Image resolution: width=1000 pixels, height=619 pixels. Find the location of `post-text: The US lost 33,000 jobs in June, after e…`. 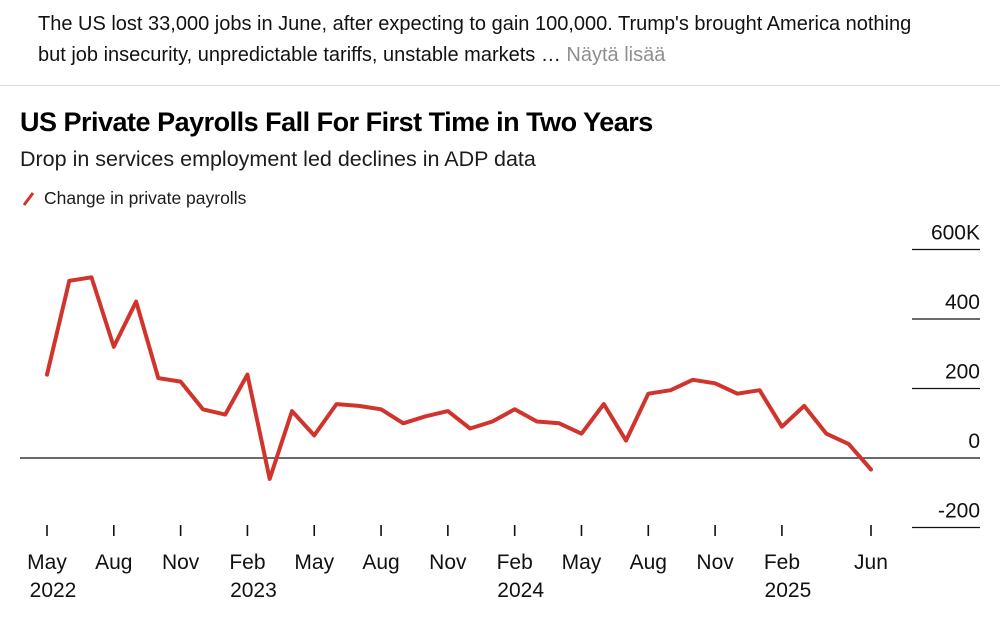

post-text: The US lost 33,000 jobs in June, after e… is located at coordinates (475, 39).